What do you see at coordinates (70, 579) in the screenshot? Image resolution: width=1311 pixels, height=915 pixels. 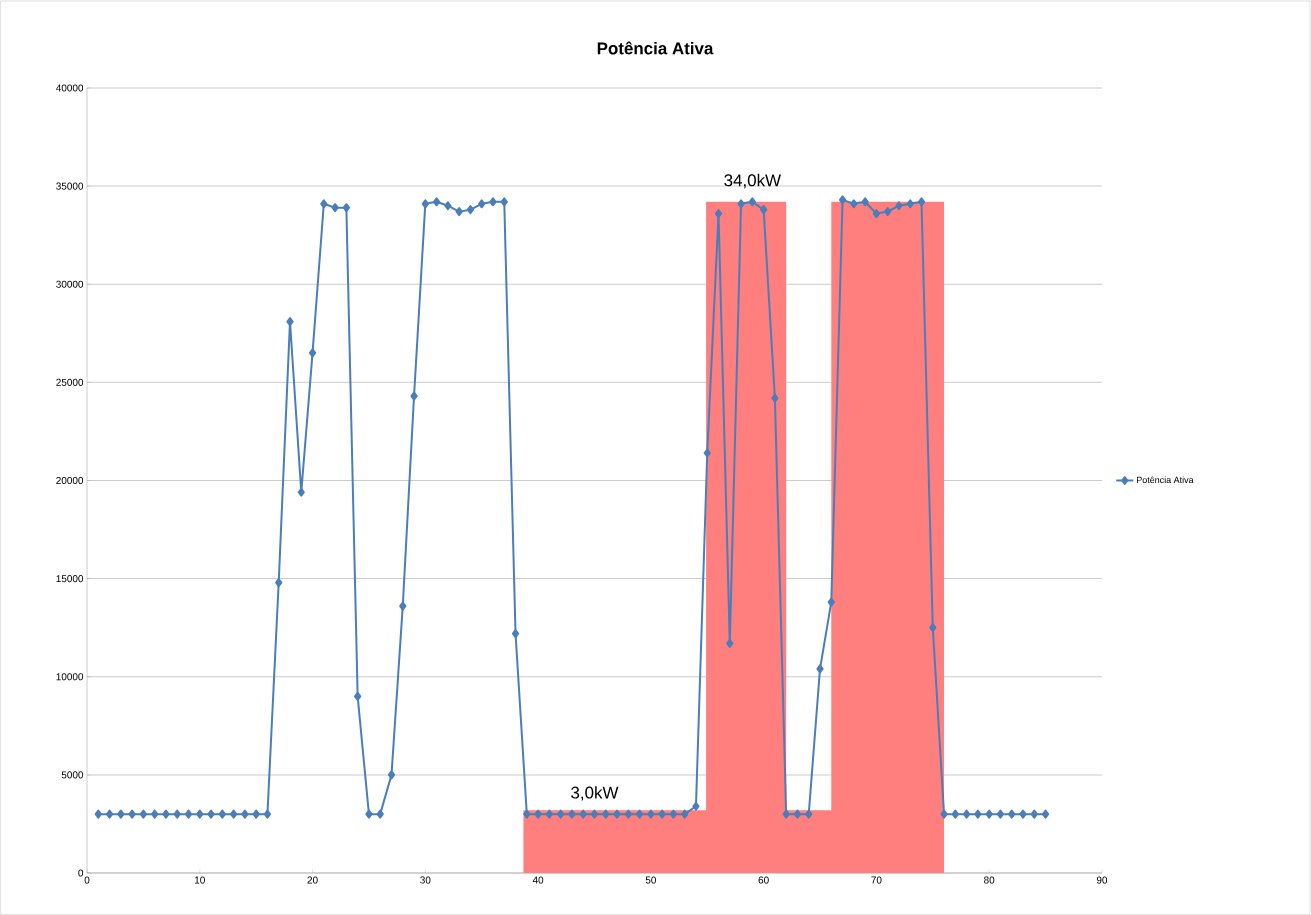 I see `y-tick-label: 15000` at bounding box center [70, 579].